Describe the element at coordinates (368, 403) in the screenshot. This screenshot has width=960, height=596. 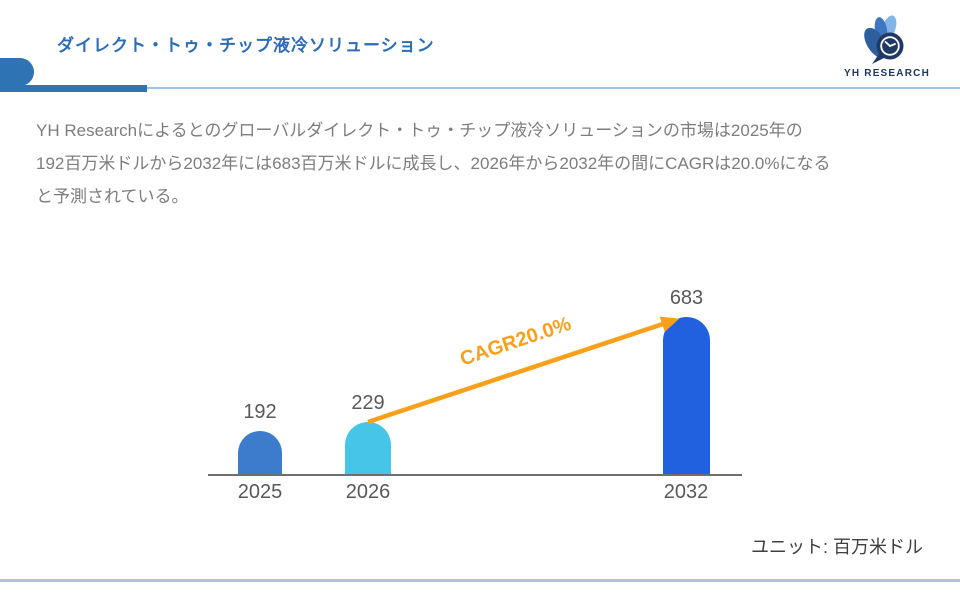
I see `bar-value-2026: 229` at that location.